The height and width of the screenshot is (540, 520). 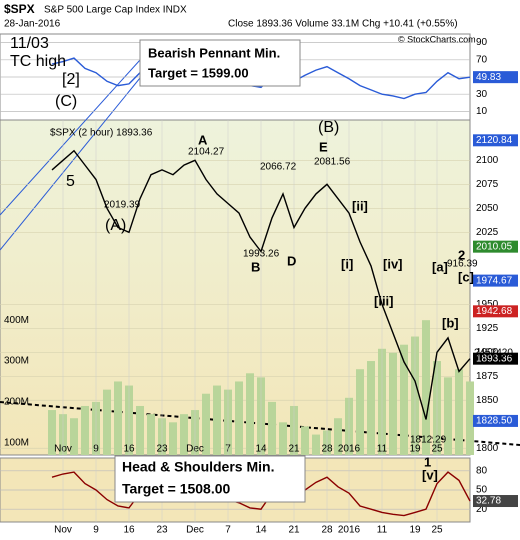 What do you see at coordinates (482, 111) in the screenshot?
I see `y-tick-label: 10` at bounding box center [482, 111].